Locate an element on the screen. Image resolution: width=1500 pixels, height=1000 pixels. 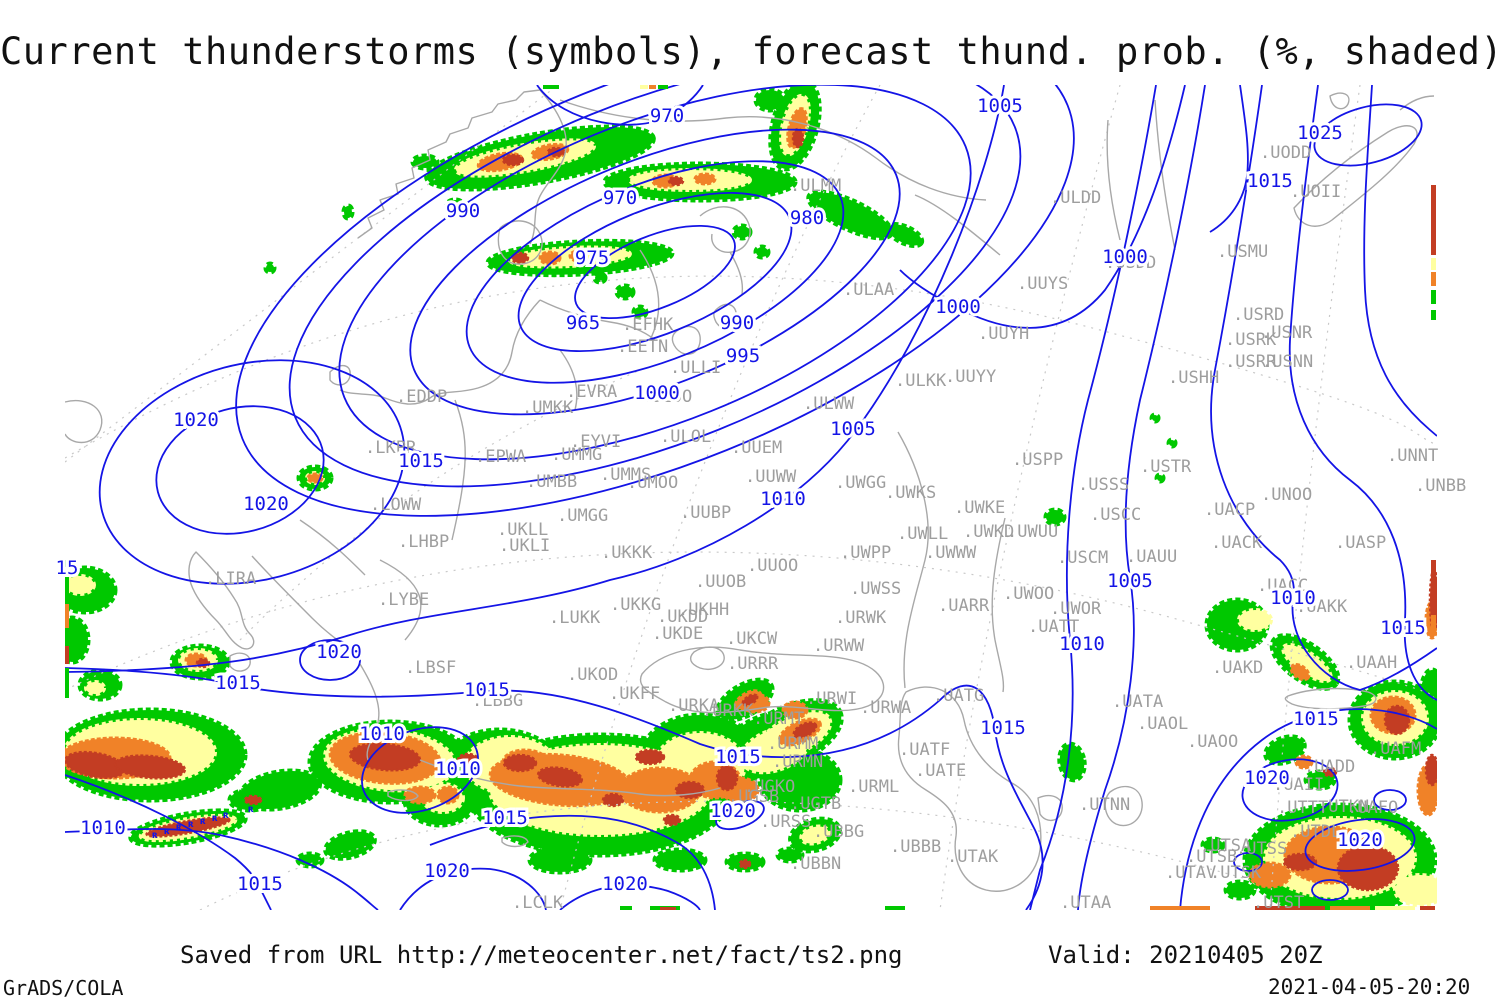
station-label: .UKKG is located at coordinates (635, 605).